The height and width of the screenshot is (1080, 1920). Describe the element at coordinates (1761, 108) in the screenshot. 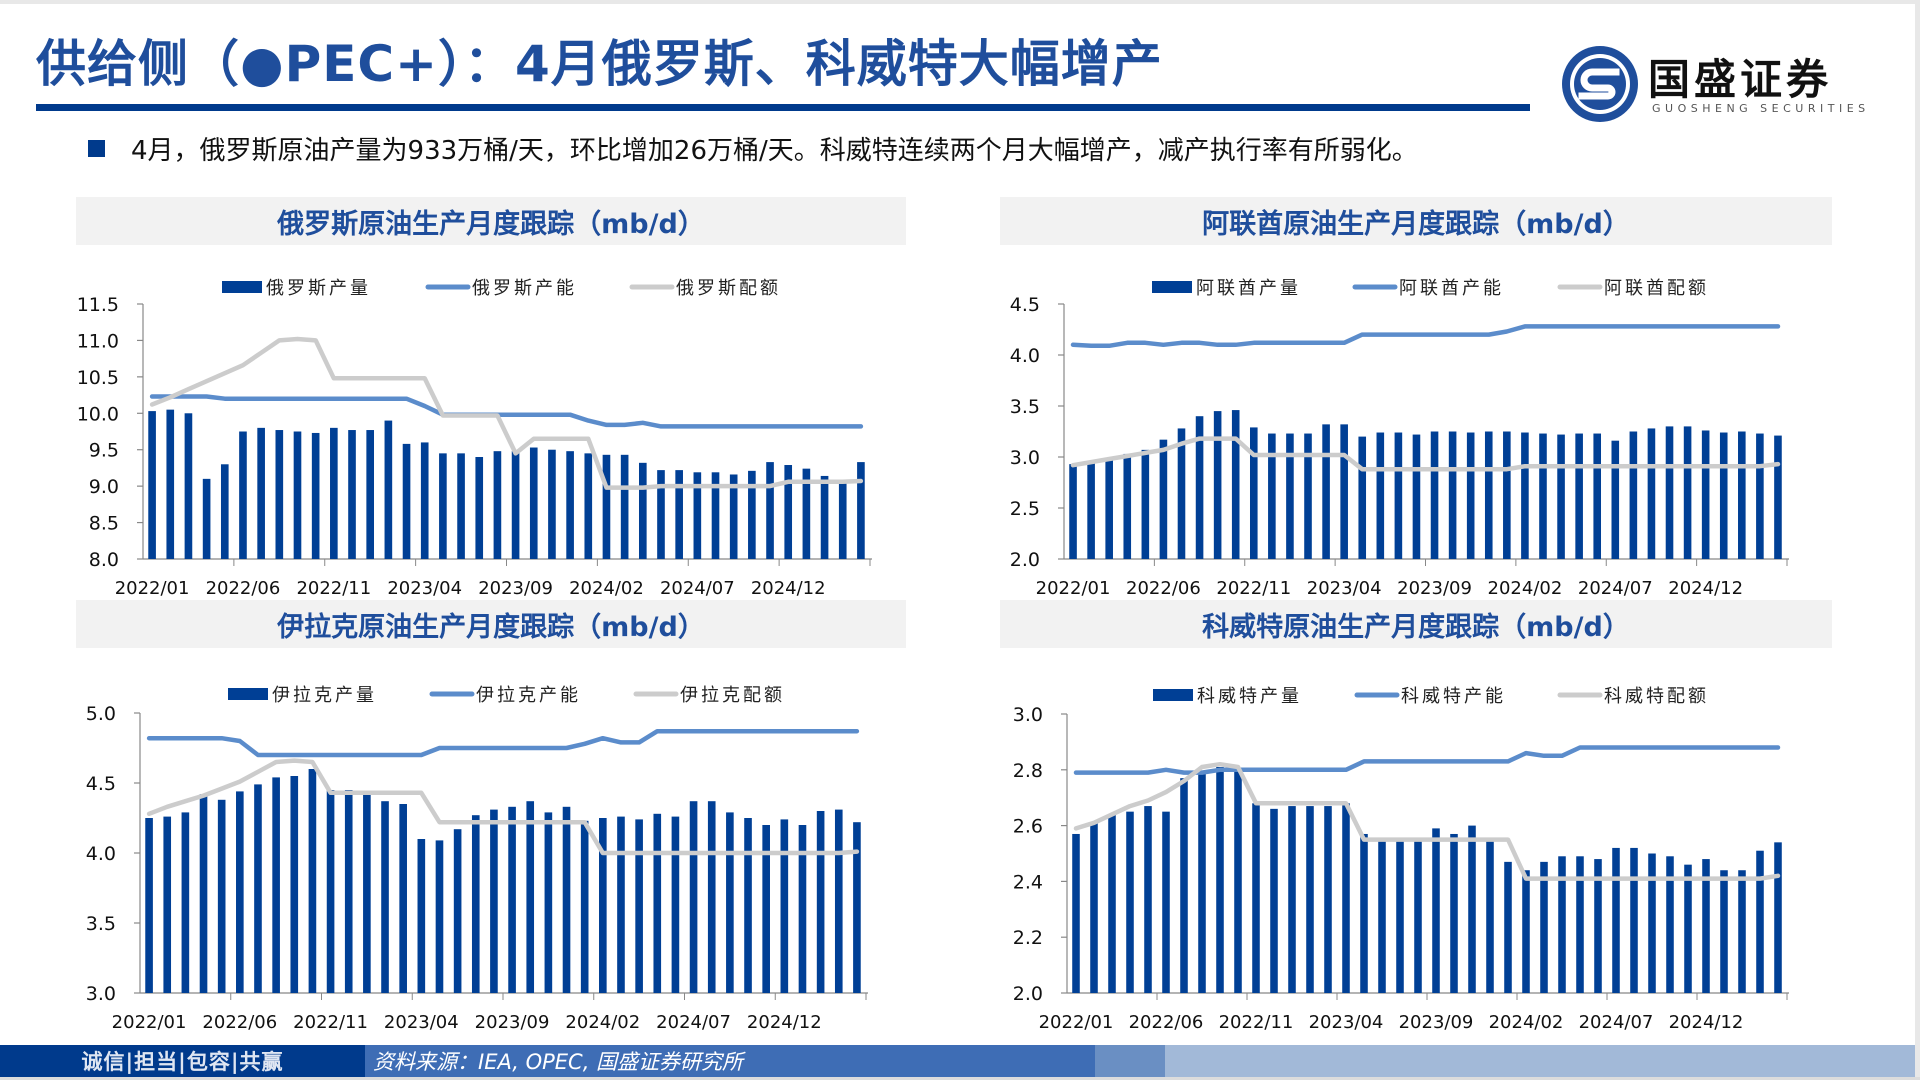

I see `logo-subtitle: GUOSHENG SECURITIES` at that location.